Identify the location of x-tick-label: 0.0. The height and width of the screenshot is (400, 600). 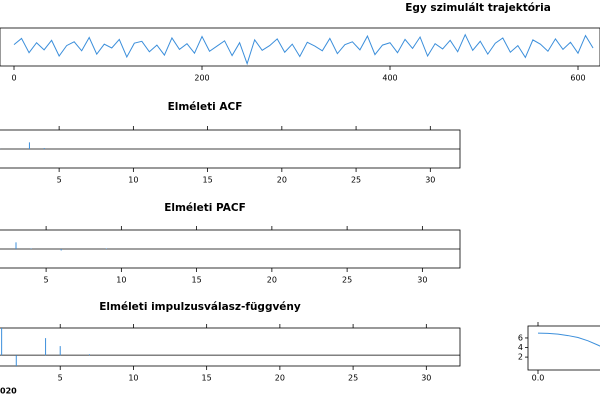
(538, 378).